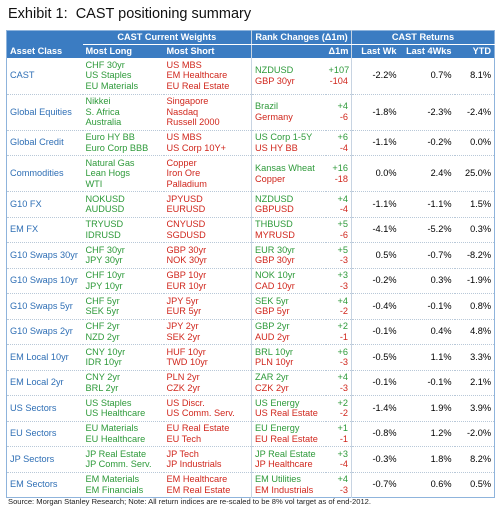 The height and width of the screenshot is (514, 500). I want to click on header: Last 4Wks, so click(427, 51).